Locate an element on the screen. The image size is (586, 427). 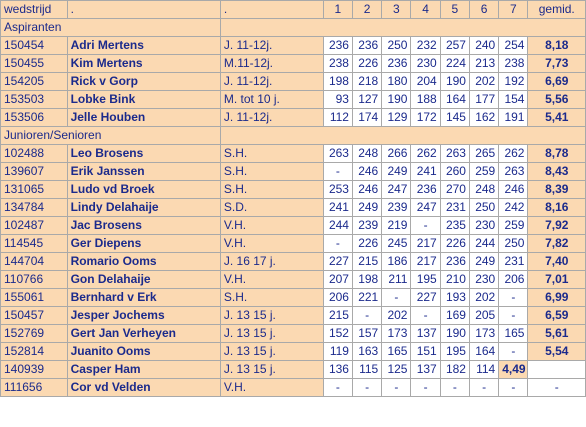
player-name: Cor vd Velden is located at coordinates (143, 387).